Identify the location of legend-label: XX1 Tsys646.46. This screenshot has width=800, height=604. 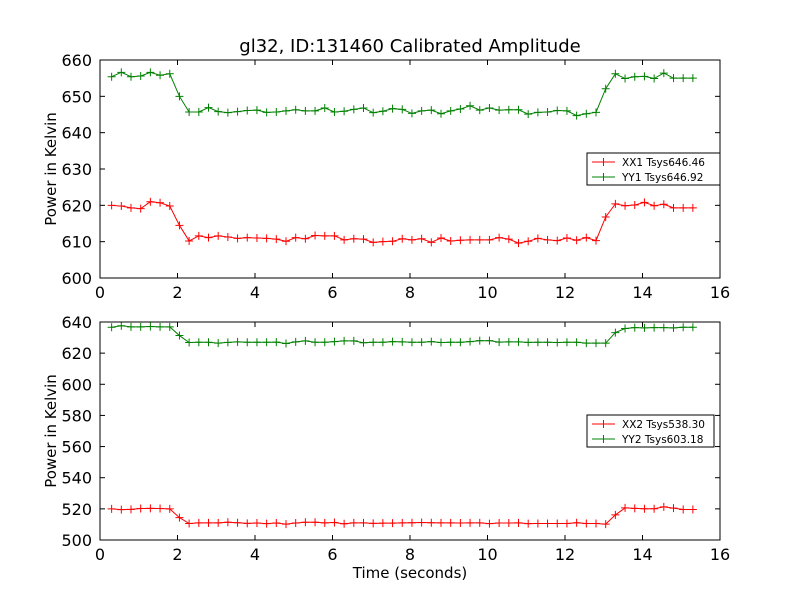
(663, 163).